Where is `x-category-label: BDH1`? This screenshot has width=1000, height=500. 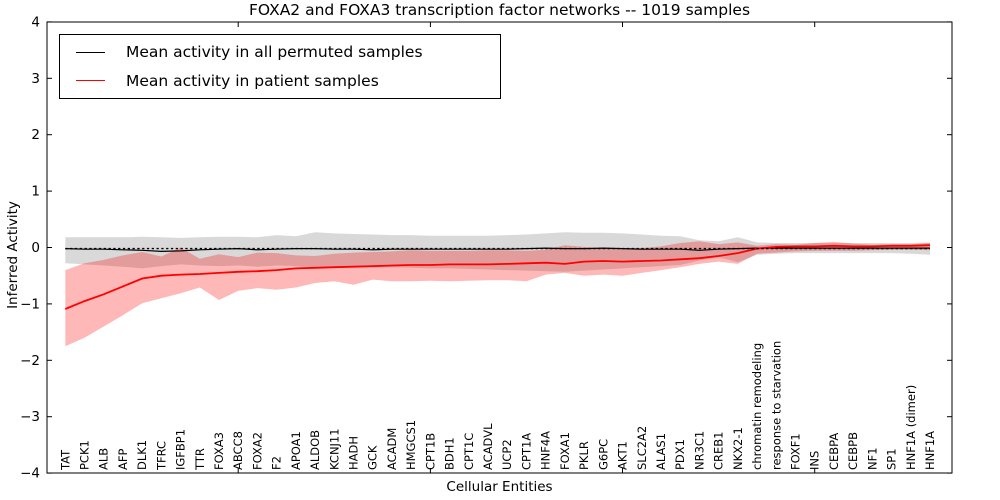 x-category-label: BDH1 is located at coordinates (450, 453).